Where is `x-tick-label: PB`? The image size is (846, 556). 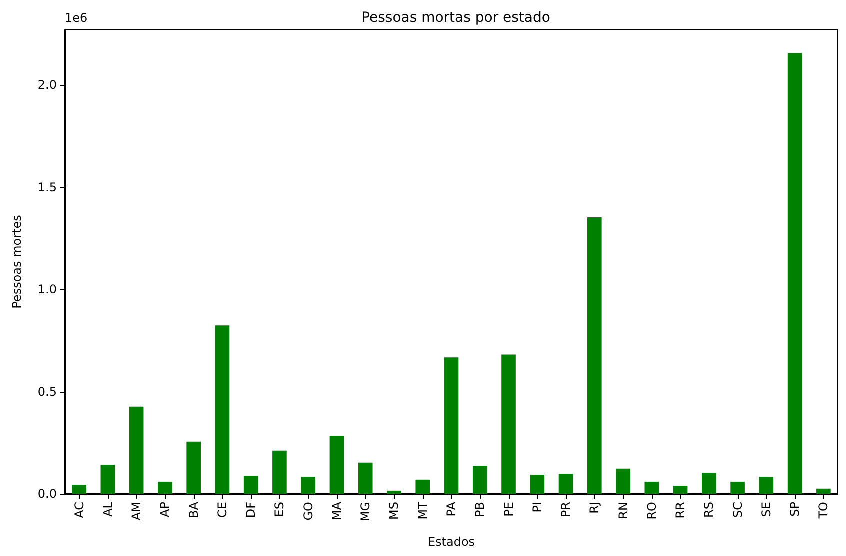
x-tick-label: PB is located at coordinates (480, 510).